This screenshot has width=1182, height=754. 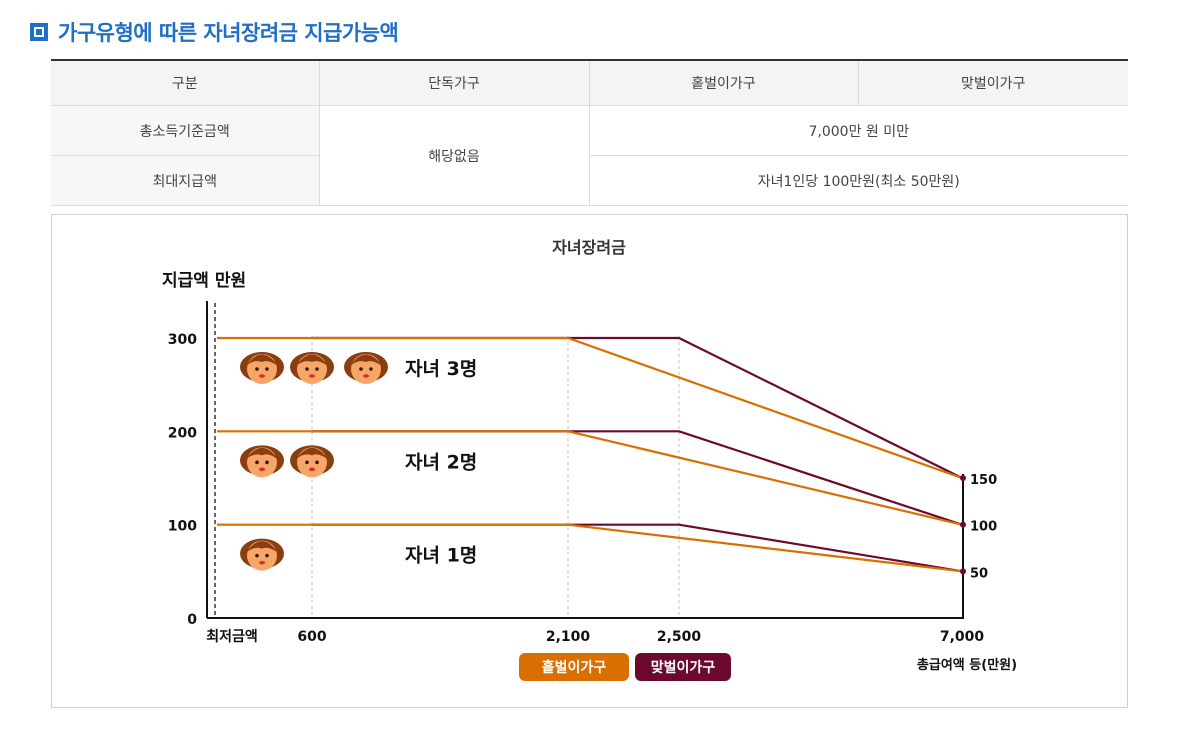 I want to click on series-line-dual-earner, so click(x=637, y=478).